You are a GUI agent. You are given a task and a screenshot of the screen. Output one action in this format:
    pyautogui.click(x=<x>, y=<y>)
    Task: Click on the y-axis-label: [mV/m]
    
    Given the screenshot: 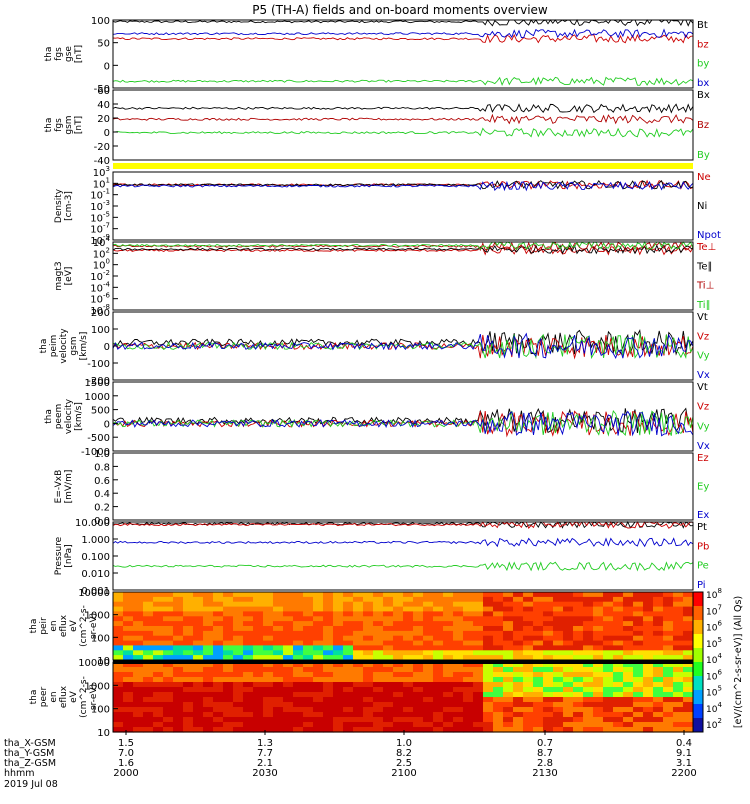 What is the action you would take?
    pyautogui.click(x=69, y=487)
    